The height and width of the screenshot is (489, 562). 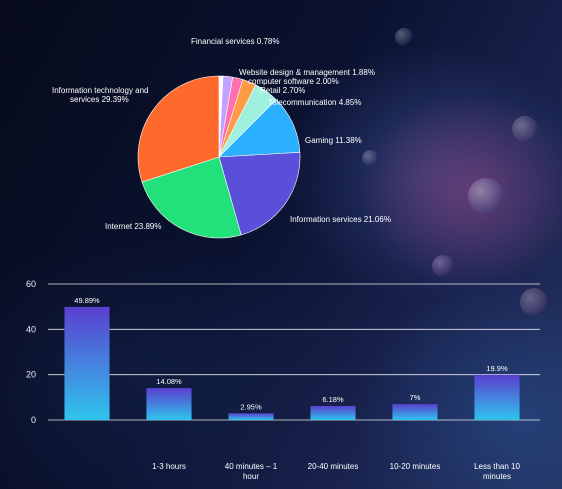 I want to click on category-label: 1-3 hours, so click(x=169, y=466).